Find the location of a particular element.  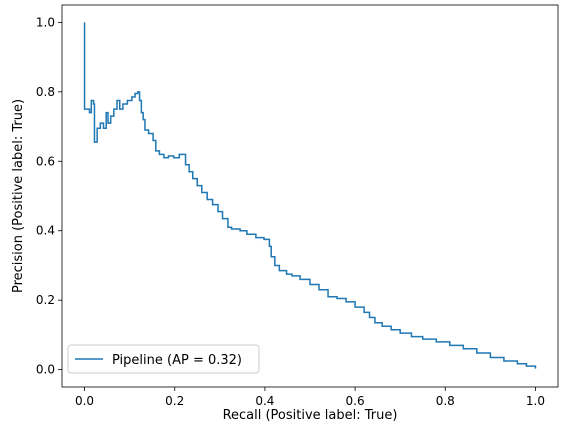

legend-box is located at coordinates (163, 359).